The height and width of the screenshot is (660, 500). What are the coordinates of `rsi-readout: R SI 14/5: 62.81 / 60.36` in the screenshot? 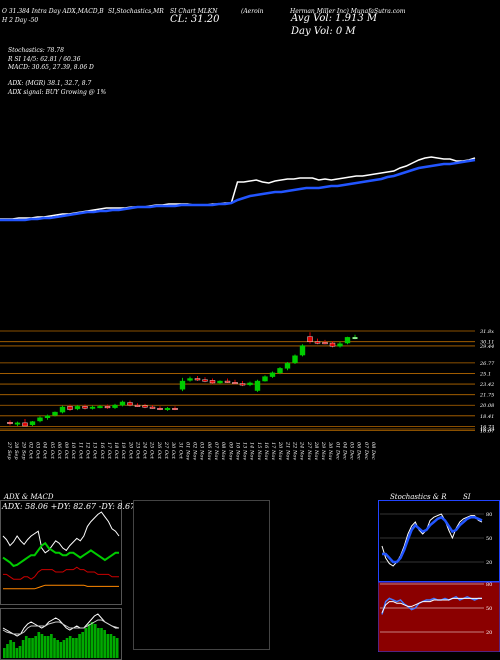 It's located at (44, 59).